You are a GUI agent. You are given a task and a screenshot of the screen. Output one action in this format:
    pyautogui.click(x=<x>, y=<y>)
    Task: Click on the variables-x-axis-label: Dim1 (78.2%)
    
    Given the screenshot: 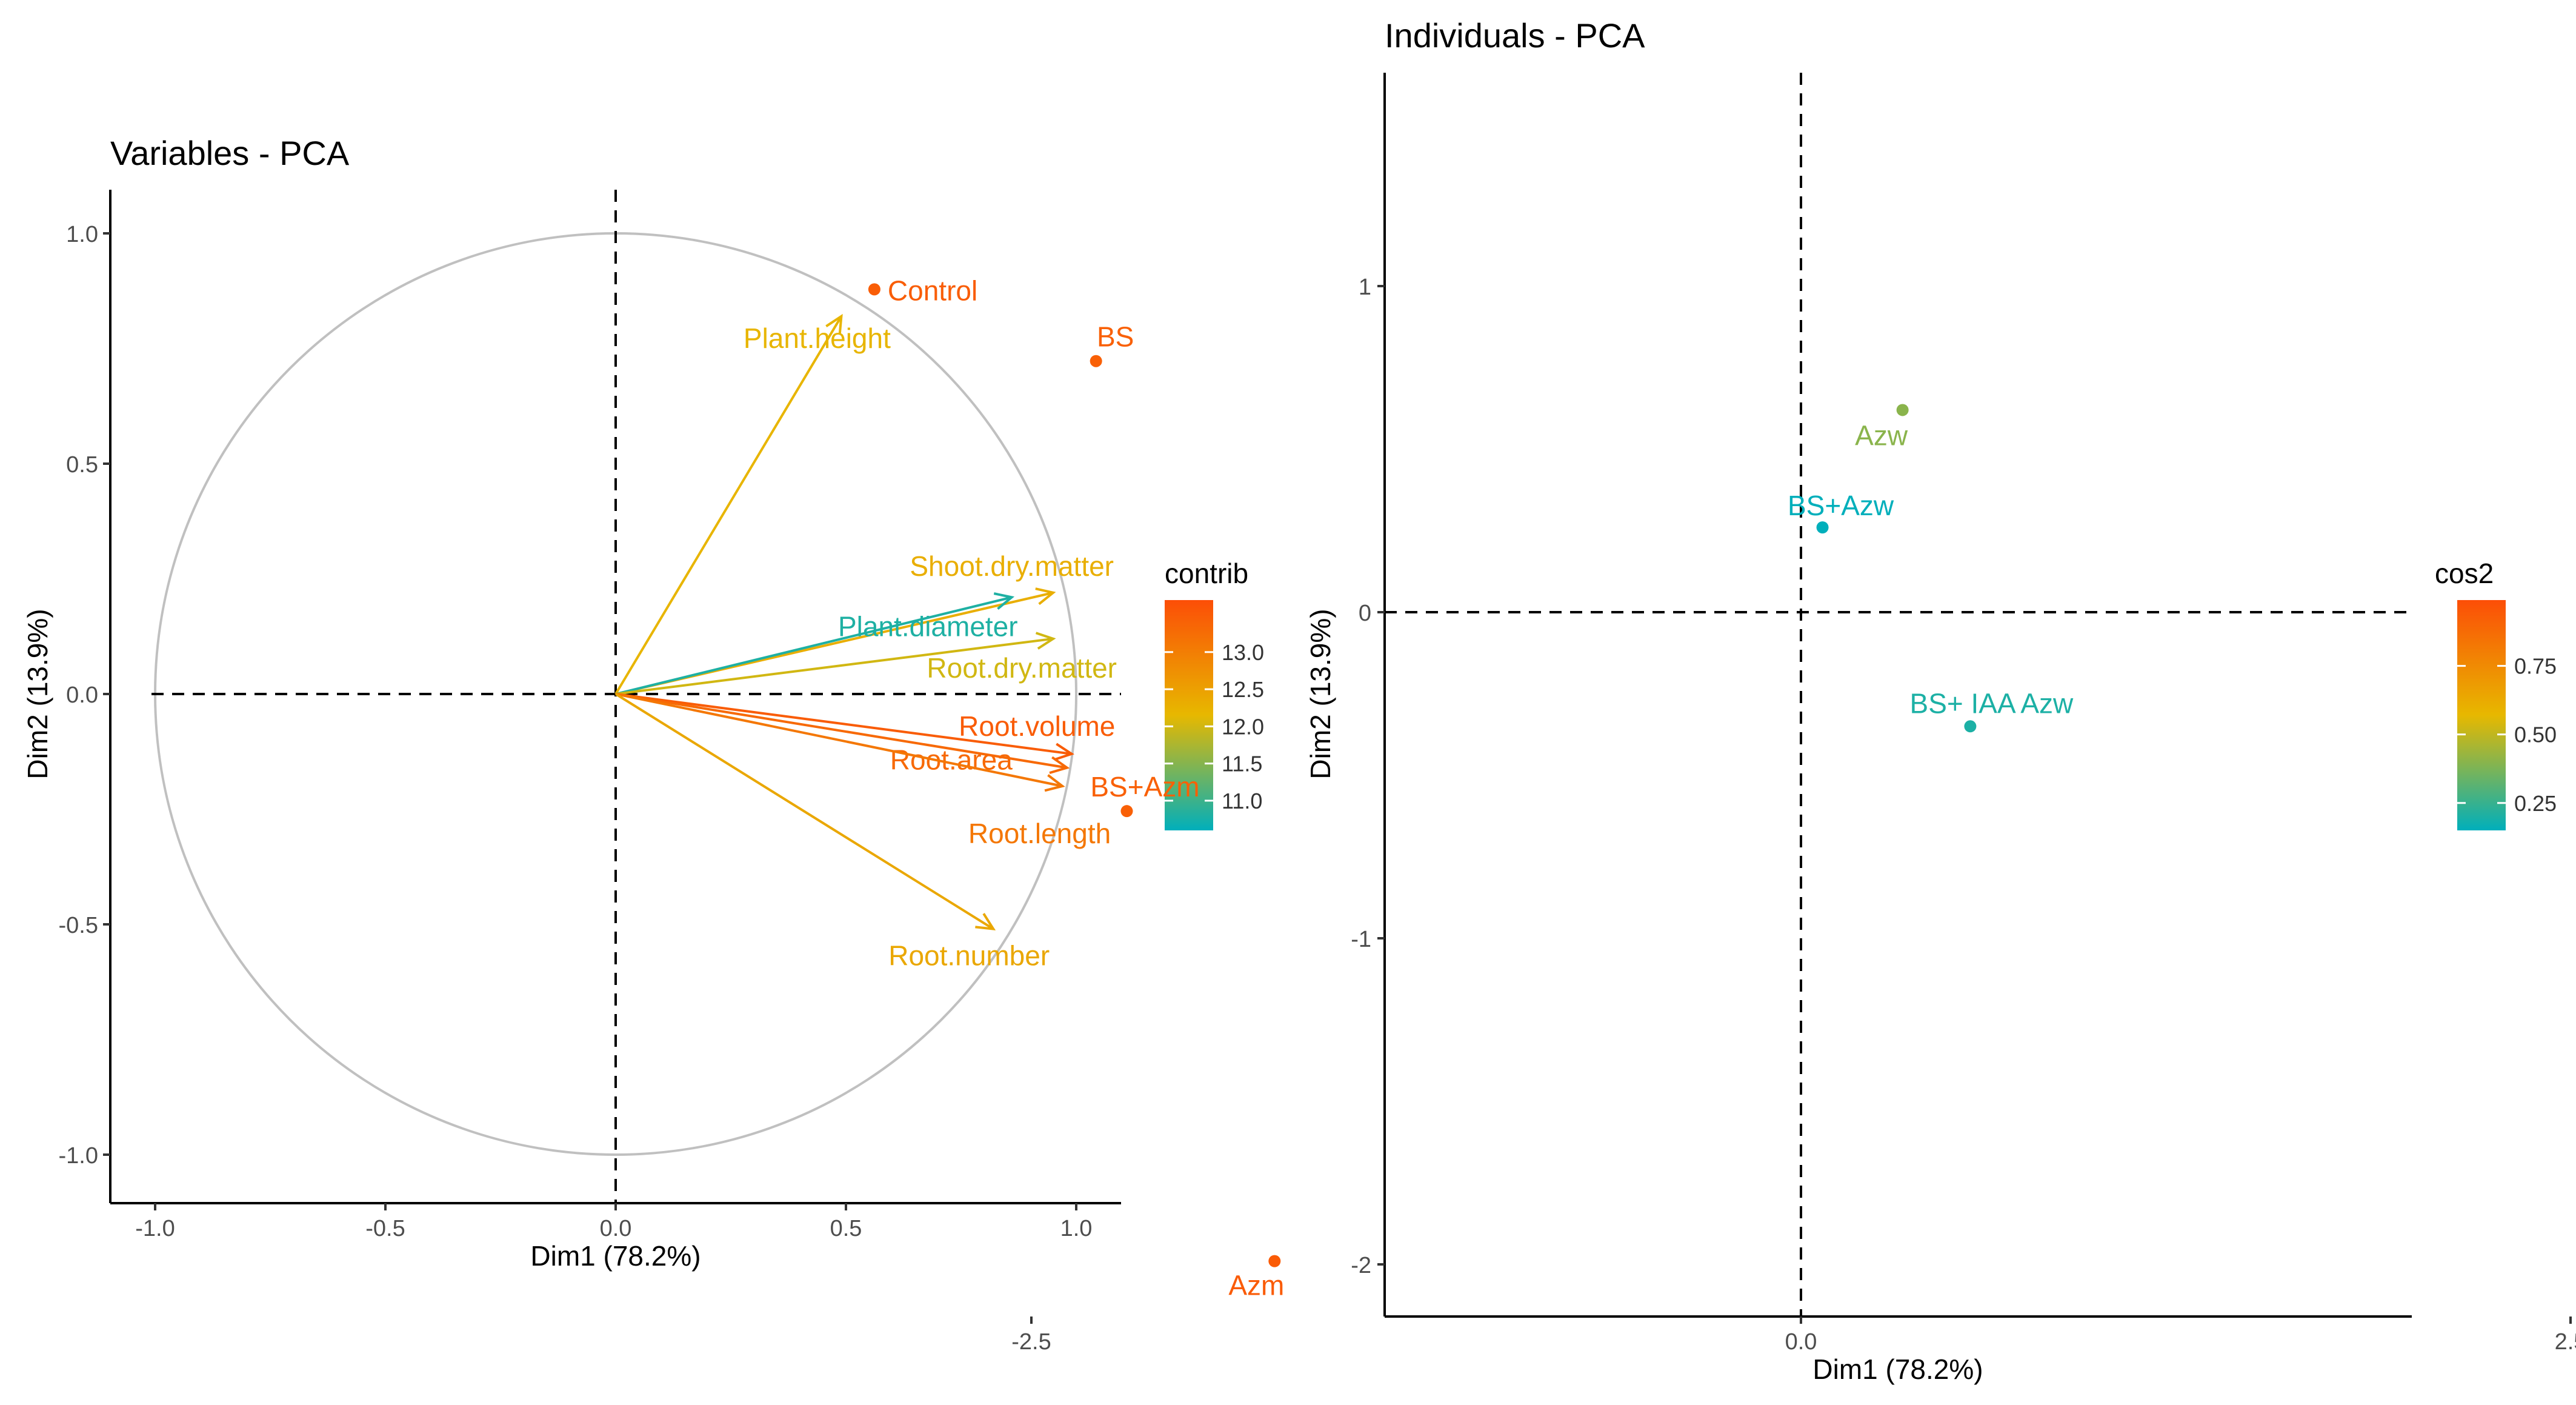 What is the action you would take?
    pyautogui.click(x=615, y=1256)
    